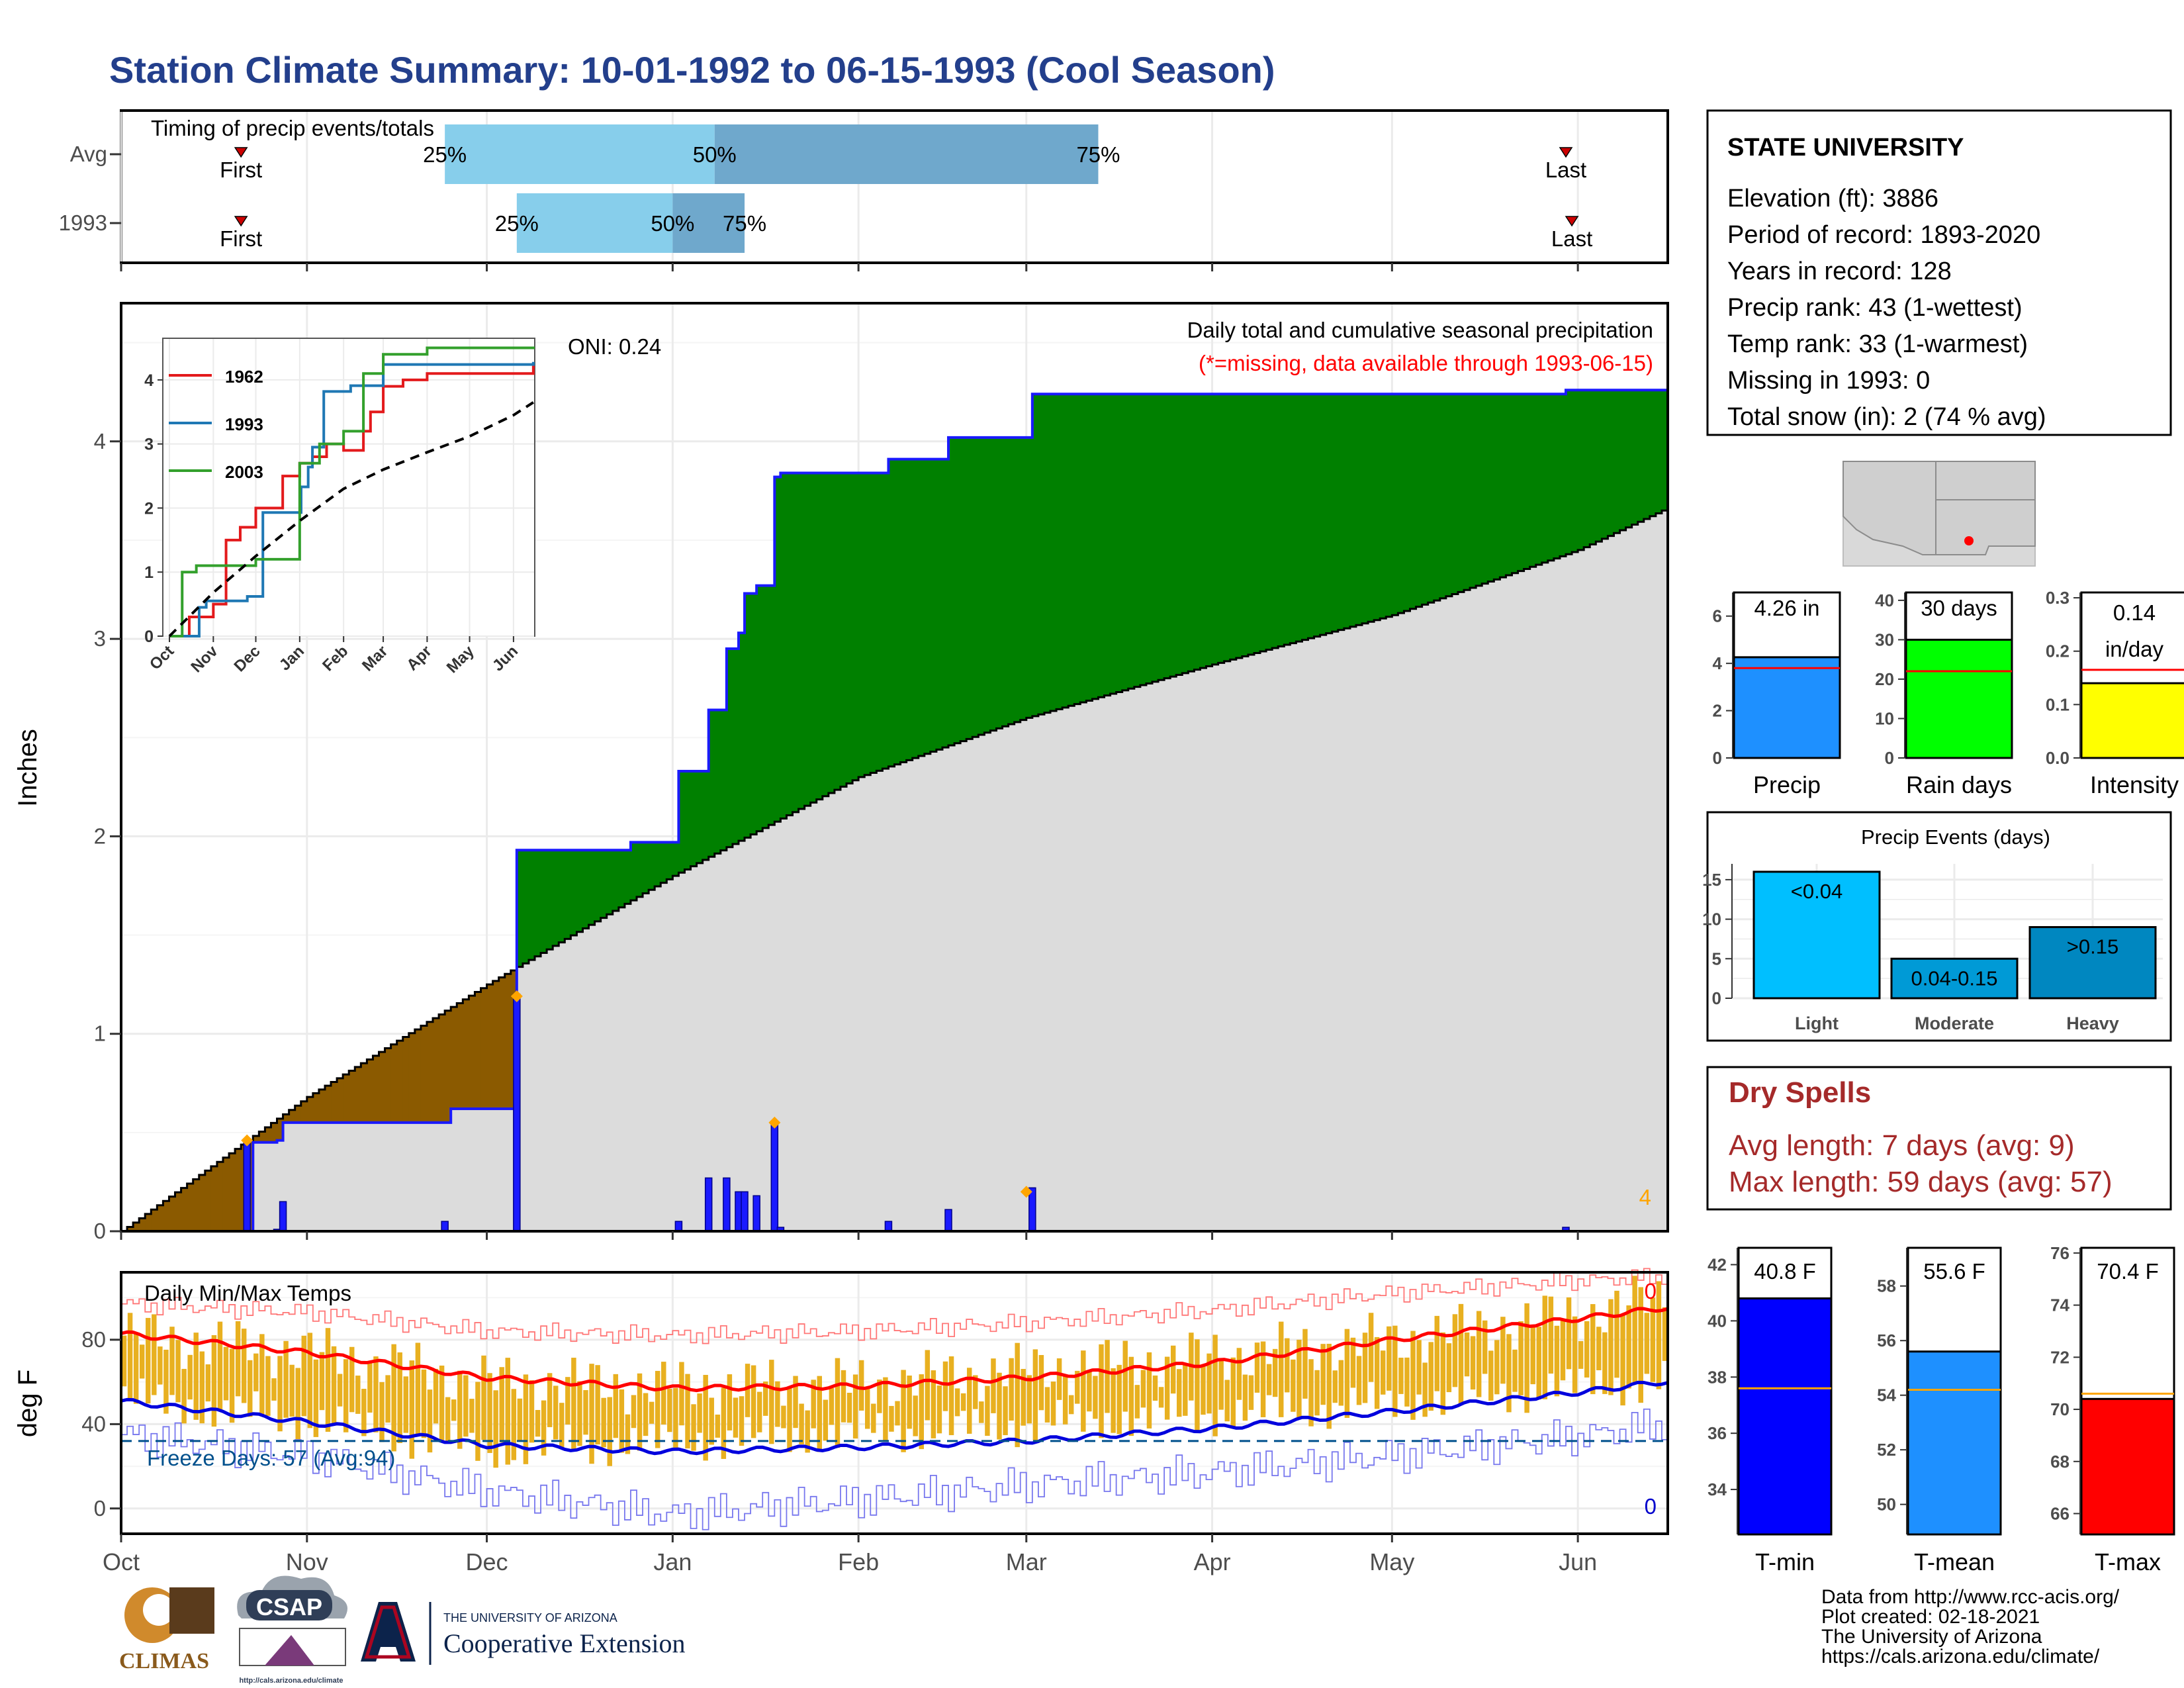  What do you see at coordinates (894, 1306) in the screenshot?
I see `record-max-line` at bounding box center [894, 1306].